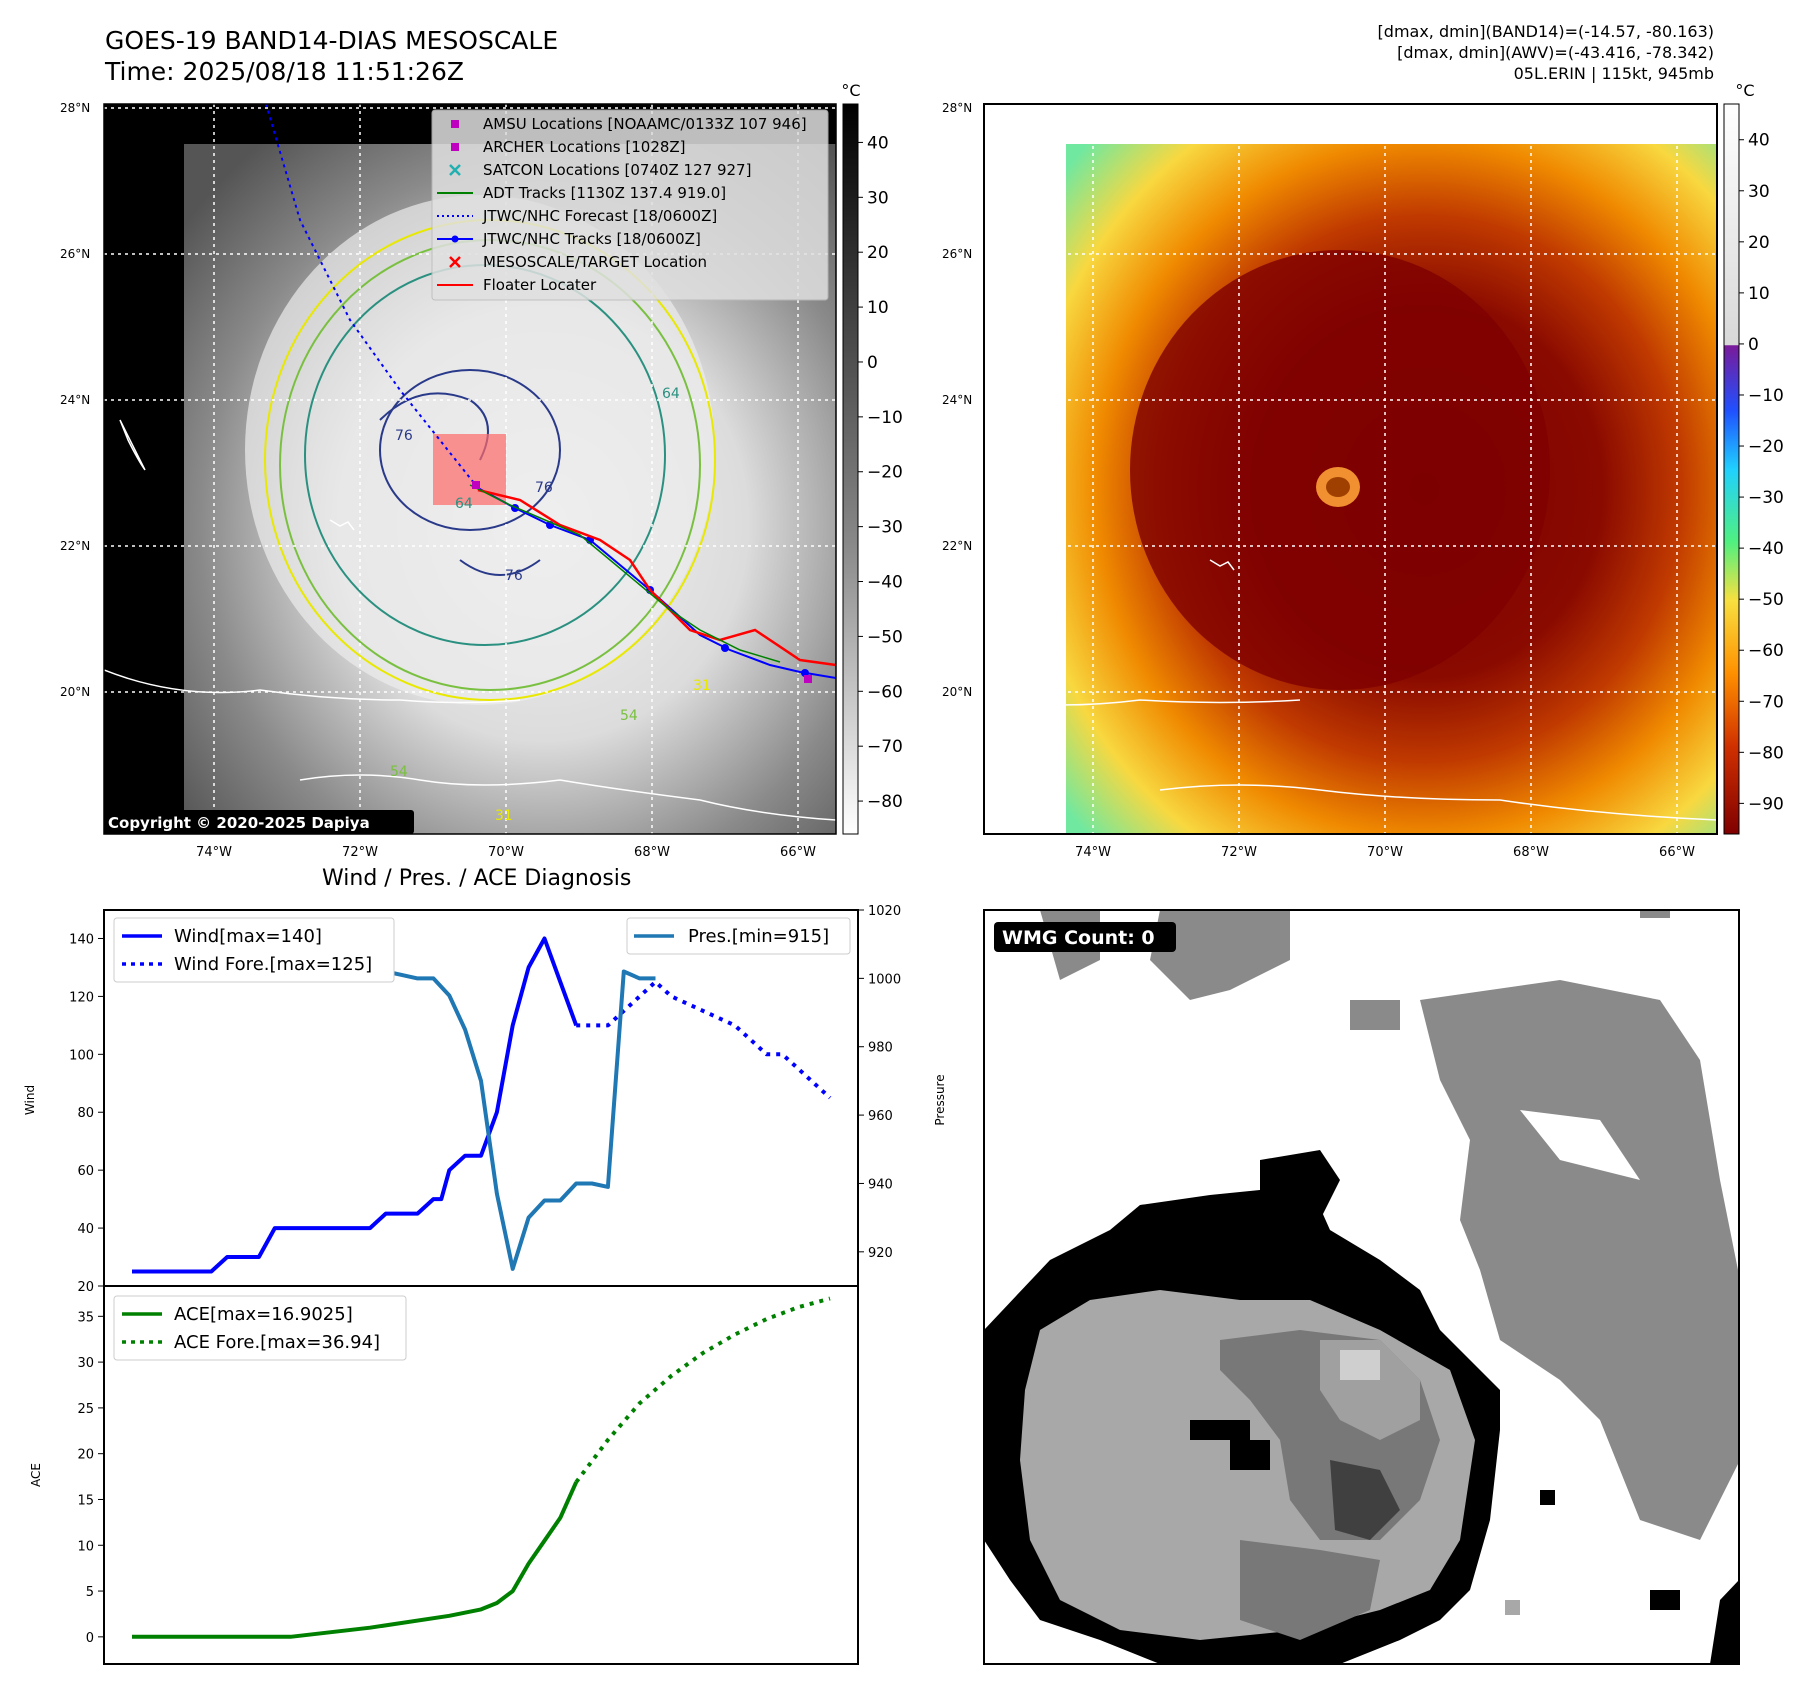  I want to click on legend-label: JTWC/NHC Tracks [18/0600Z], so click(591, 239).